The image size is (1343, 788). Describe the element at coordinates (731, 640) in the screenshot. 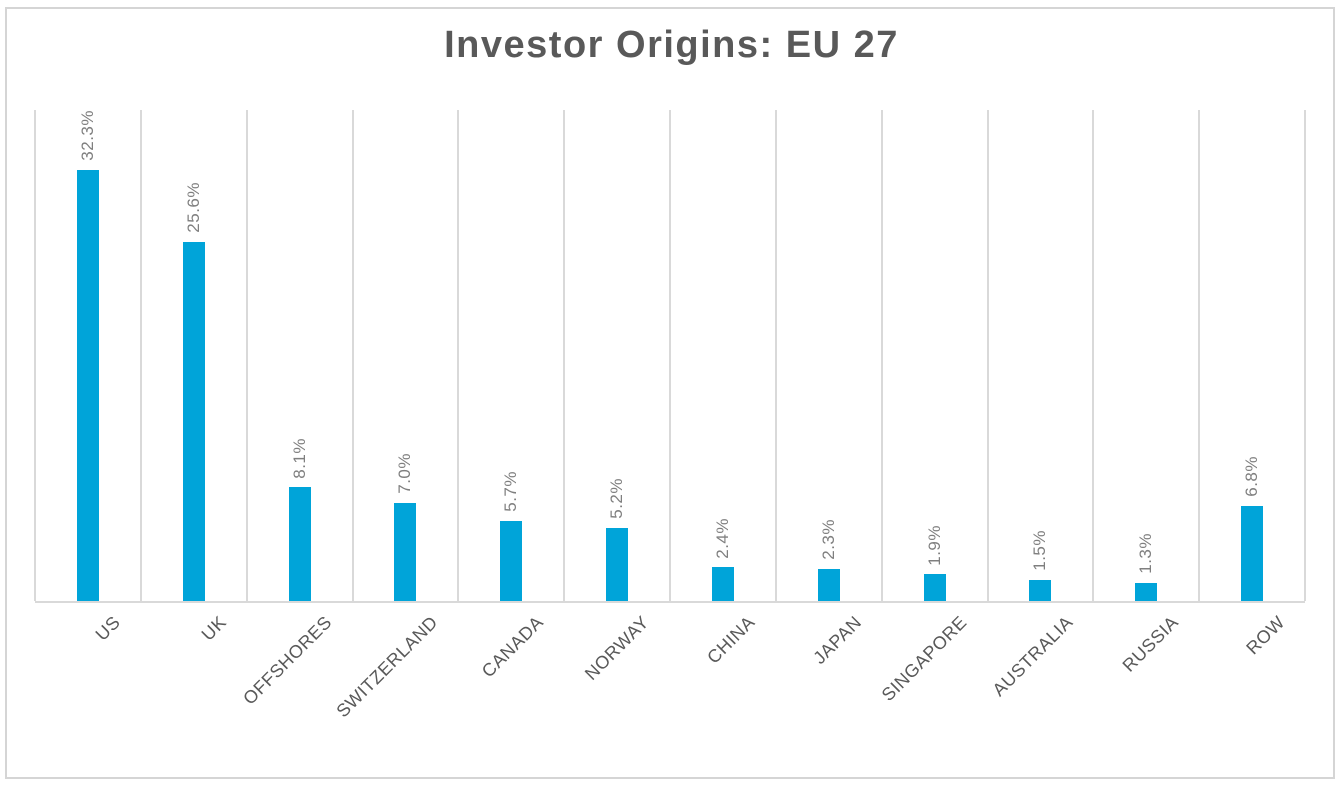

I see `x-axis-label: CHINA` at that location.